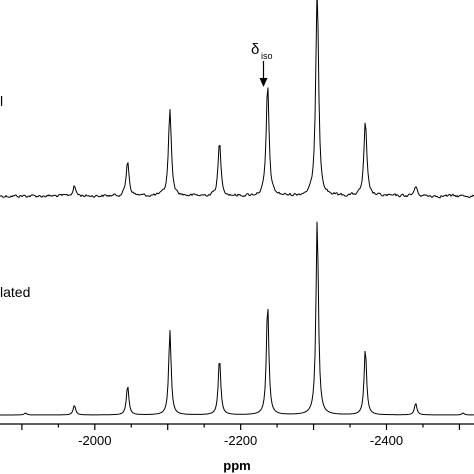  I want to click on panel-label-simulated: lated, so click(15, 292).